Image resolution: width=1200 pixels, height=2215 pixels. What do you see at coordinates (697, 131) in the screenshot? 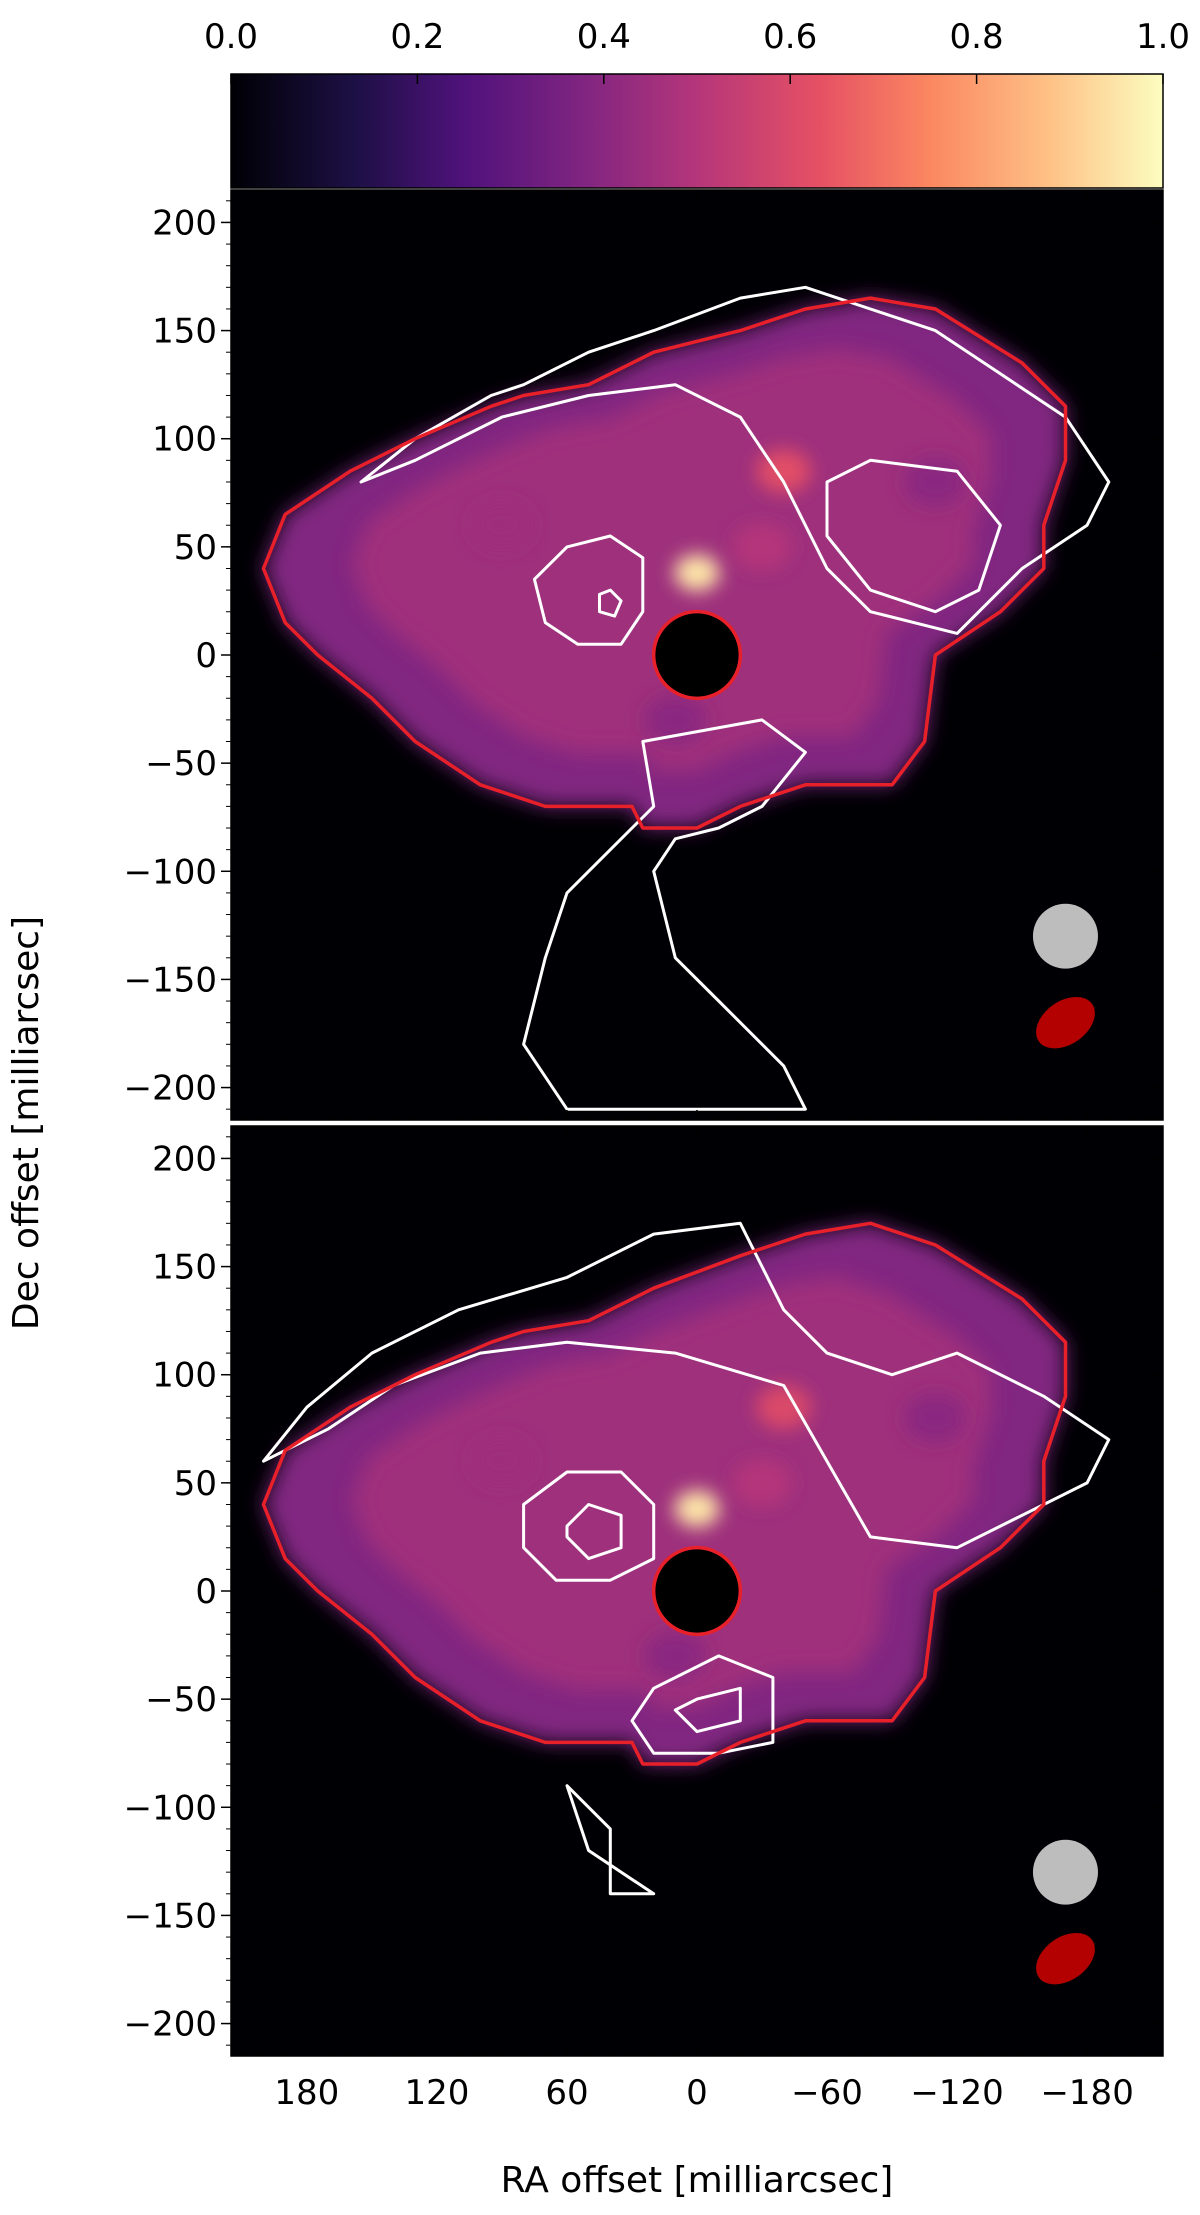
I see `colorbar-gradient` at bounding box center [697, 131].